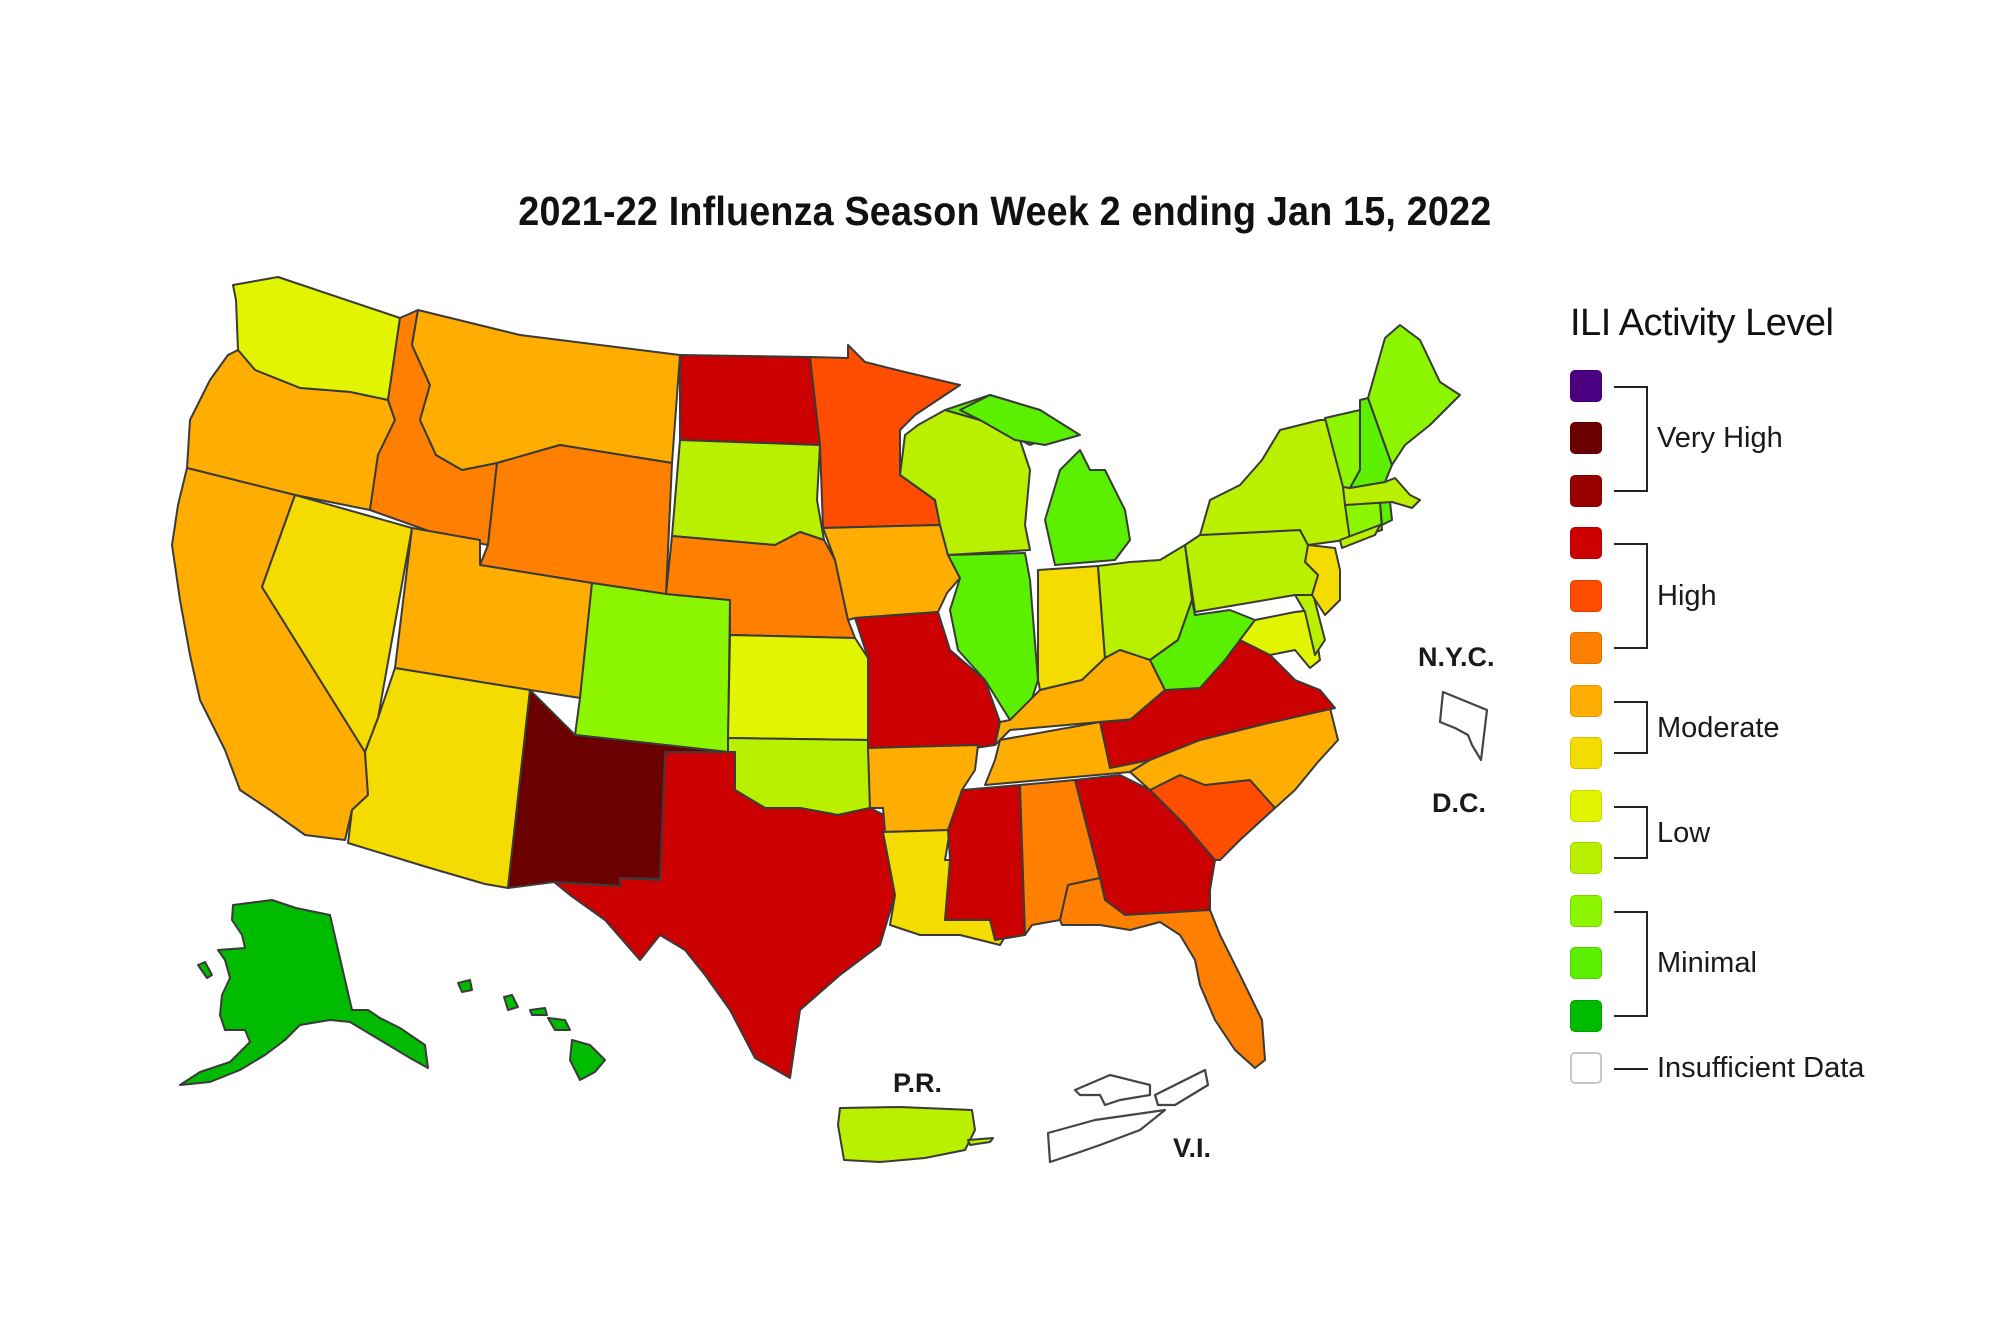  Describe the element at coordinates (906, 1134) in the screenshot. I see `territory-PR` at that location.